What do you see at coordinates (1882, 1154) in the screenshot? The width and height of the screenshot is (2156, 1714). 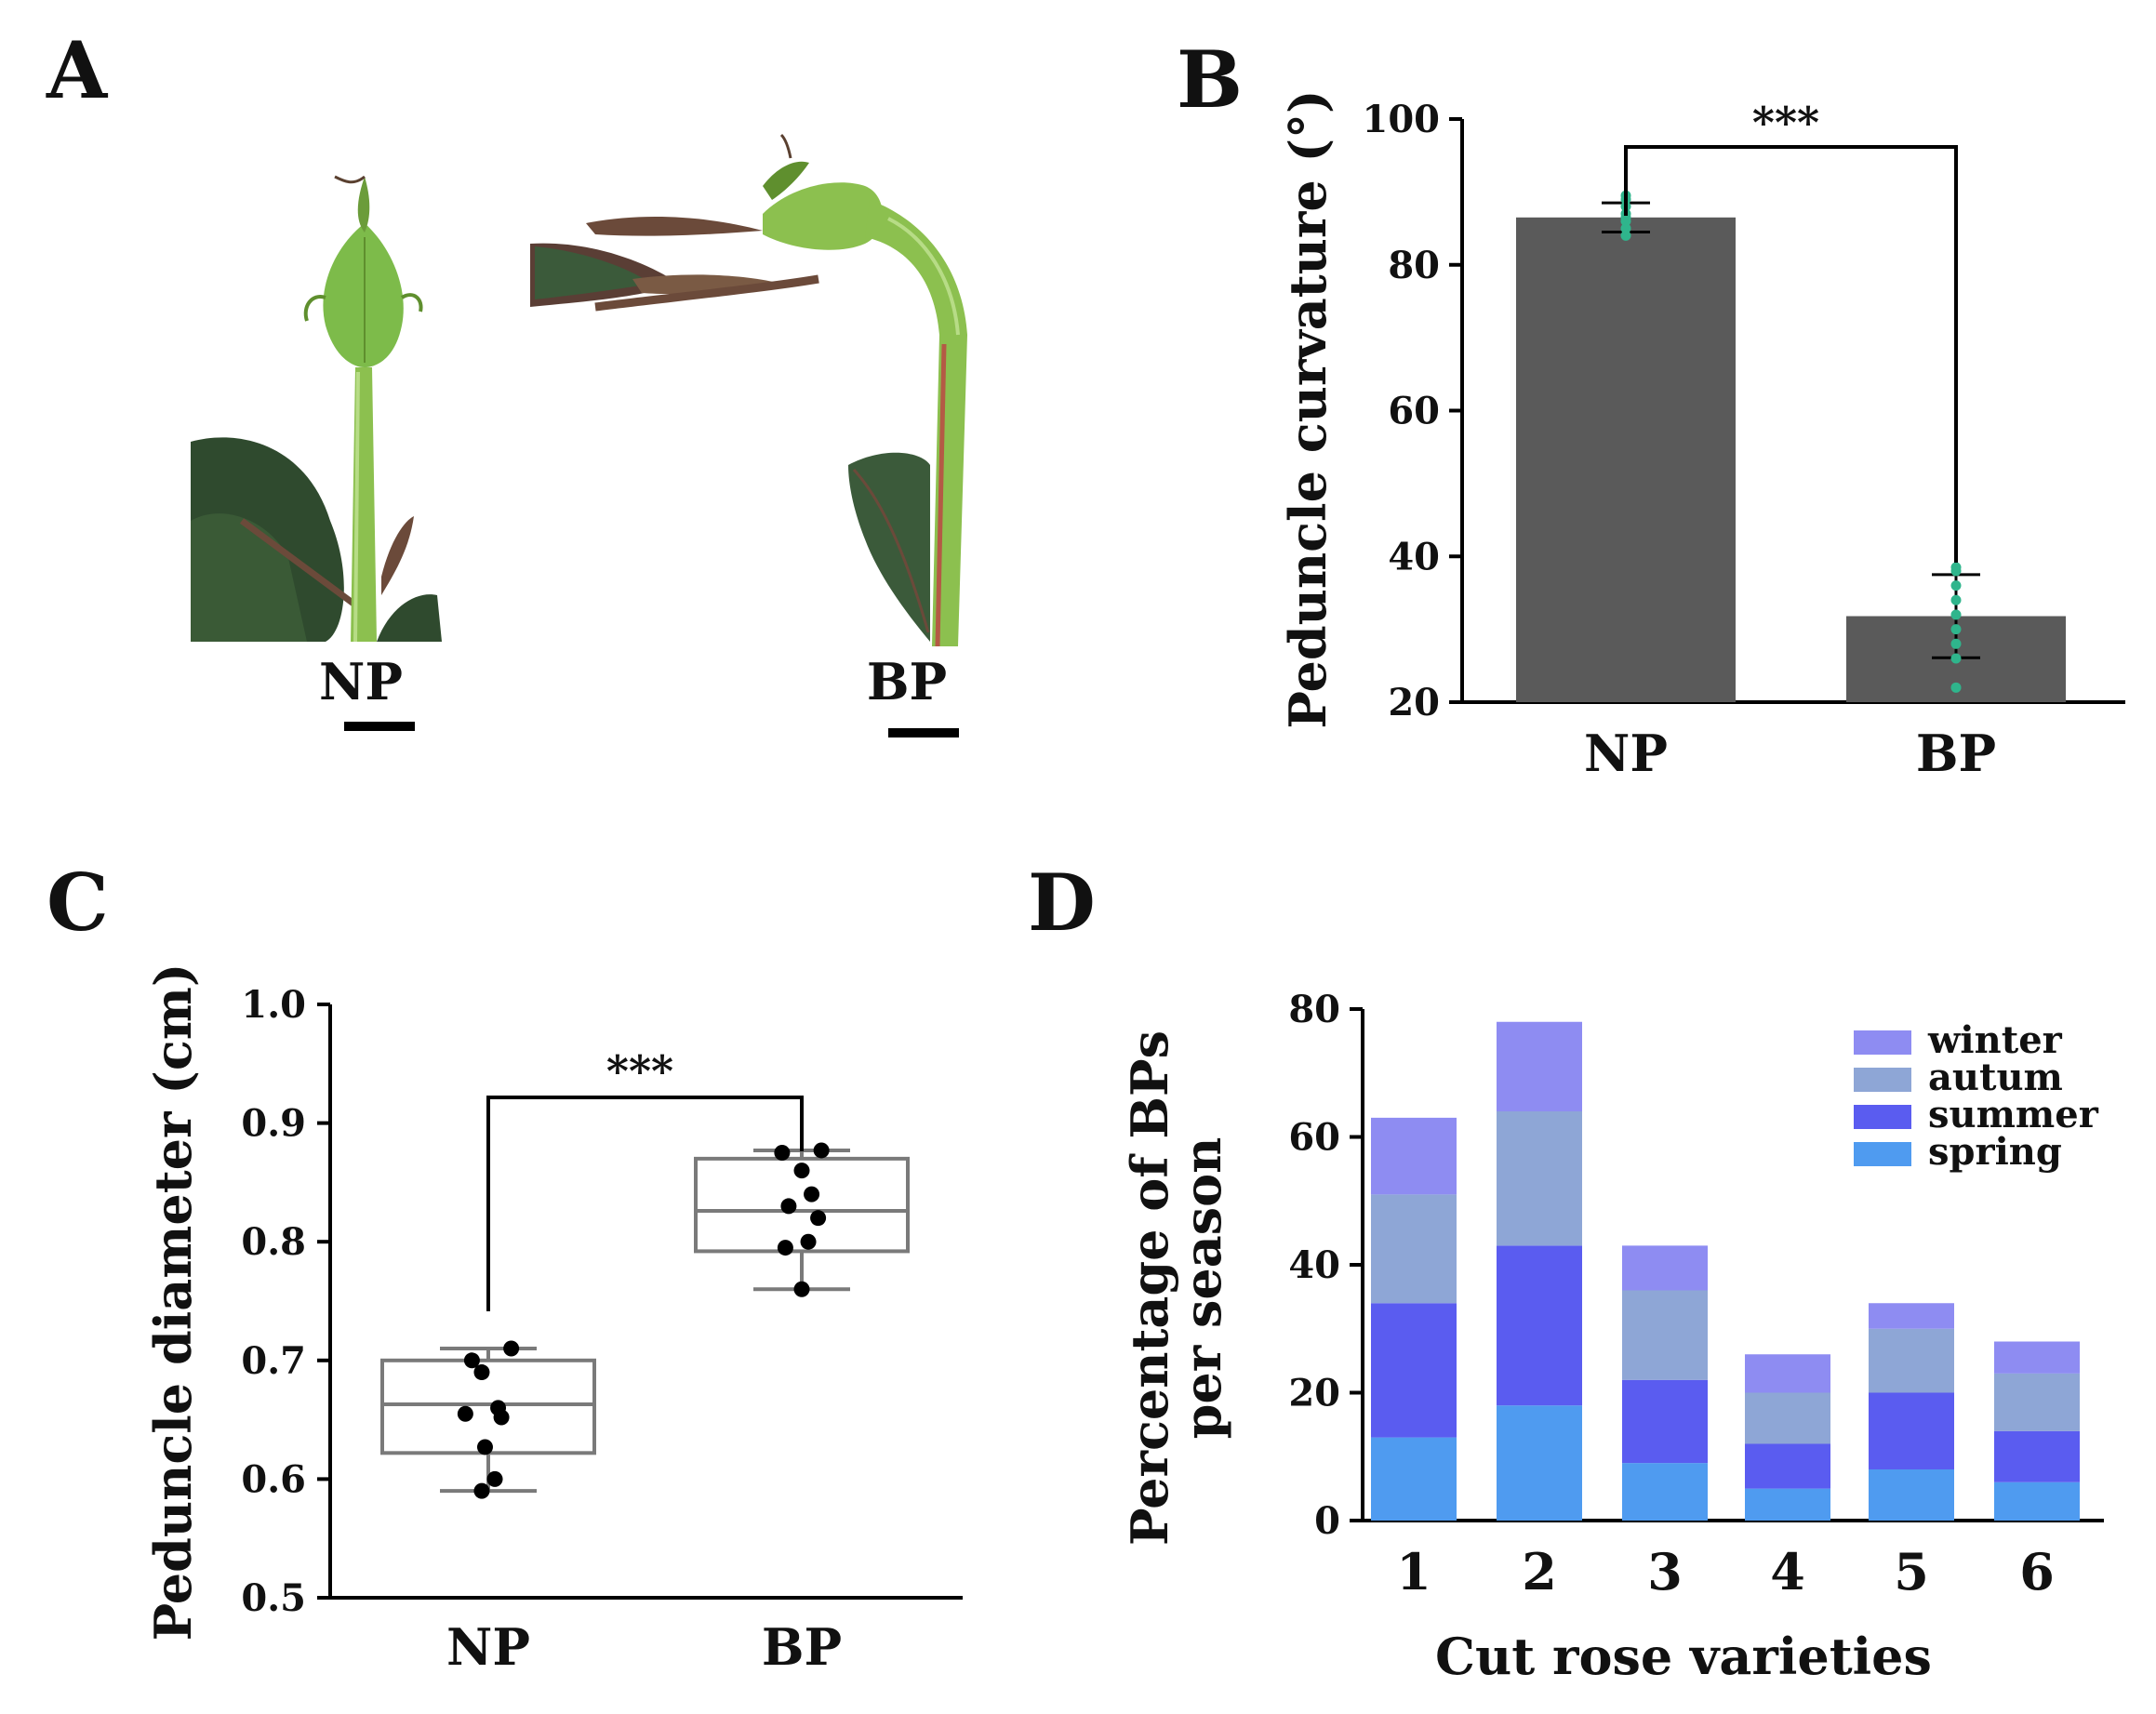 I see `d-legend-swatch-spring` at bounding box center [1882, 1154].